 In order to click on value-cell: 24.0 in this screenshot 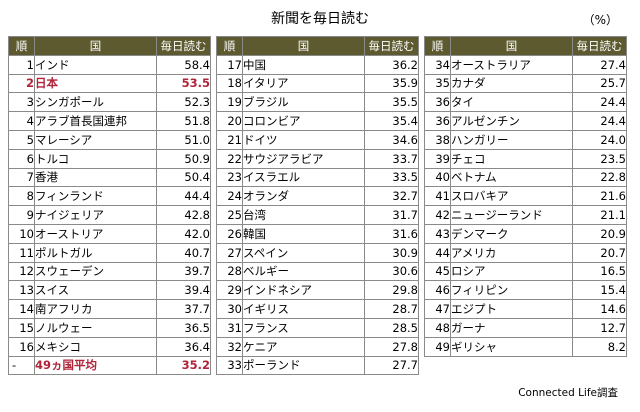, I will do `click(599, 139)`.